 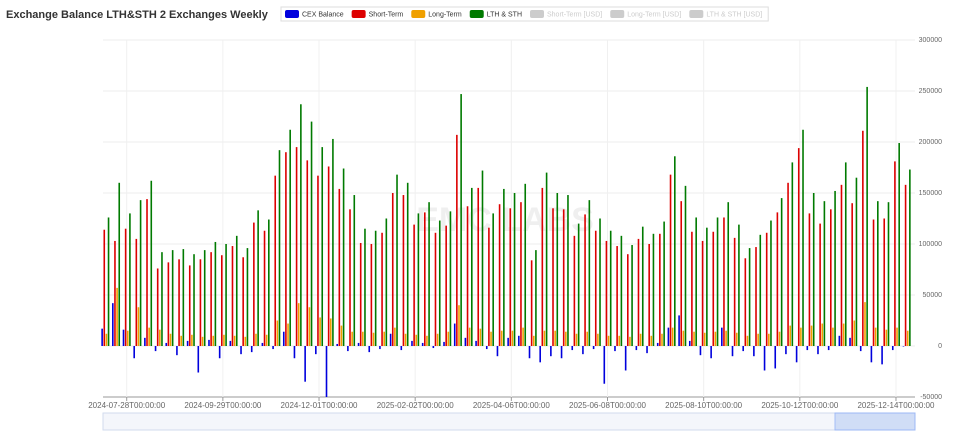 I want to click on zoom-slider, so click(x=509, y=421).